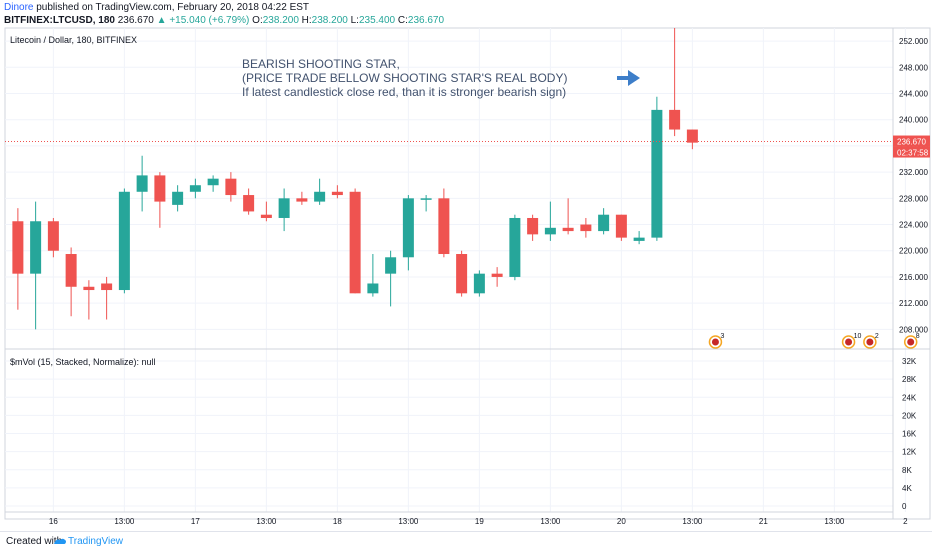 The height and width of the screenshot is (551, 932). I want to click on price-tick-label: 240.000, so click(913, 120).